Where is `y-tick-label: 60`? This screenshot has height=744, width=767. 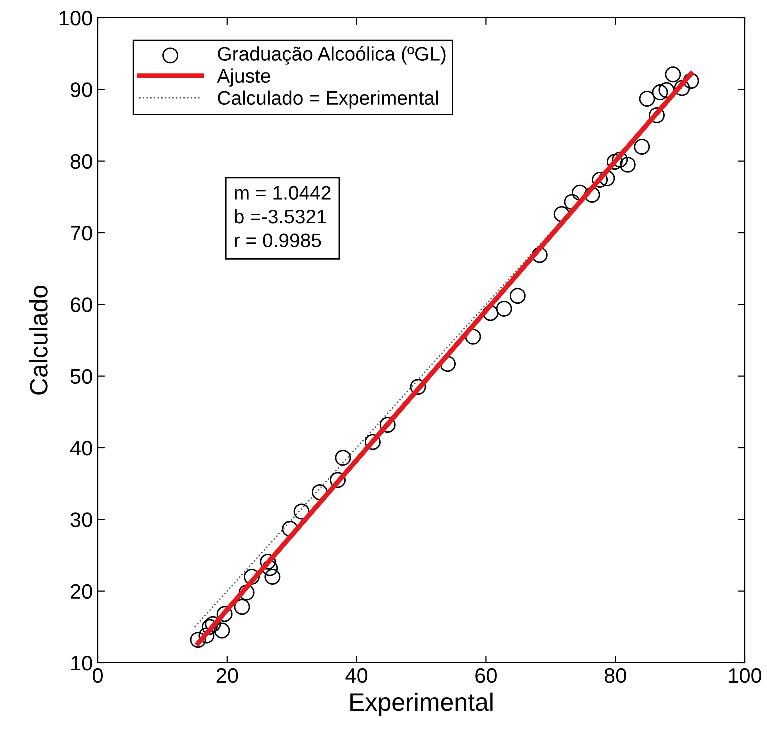 y-tick-label: 60 is located at coordinates (81, 305).